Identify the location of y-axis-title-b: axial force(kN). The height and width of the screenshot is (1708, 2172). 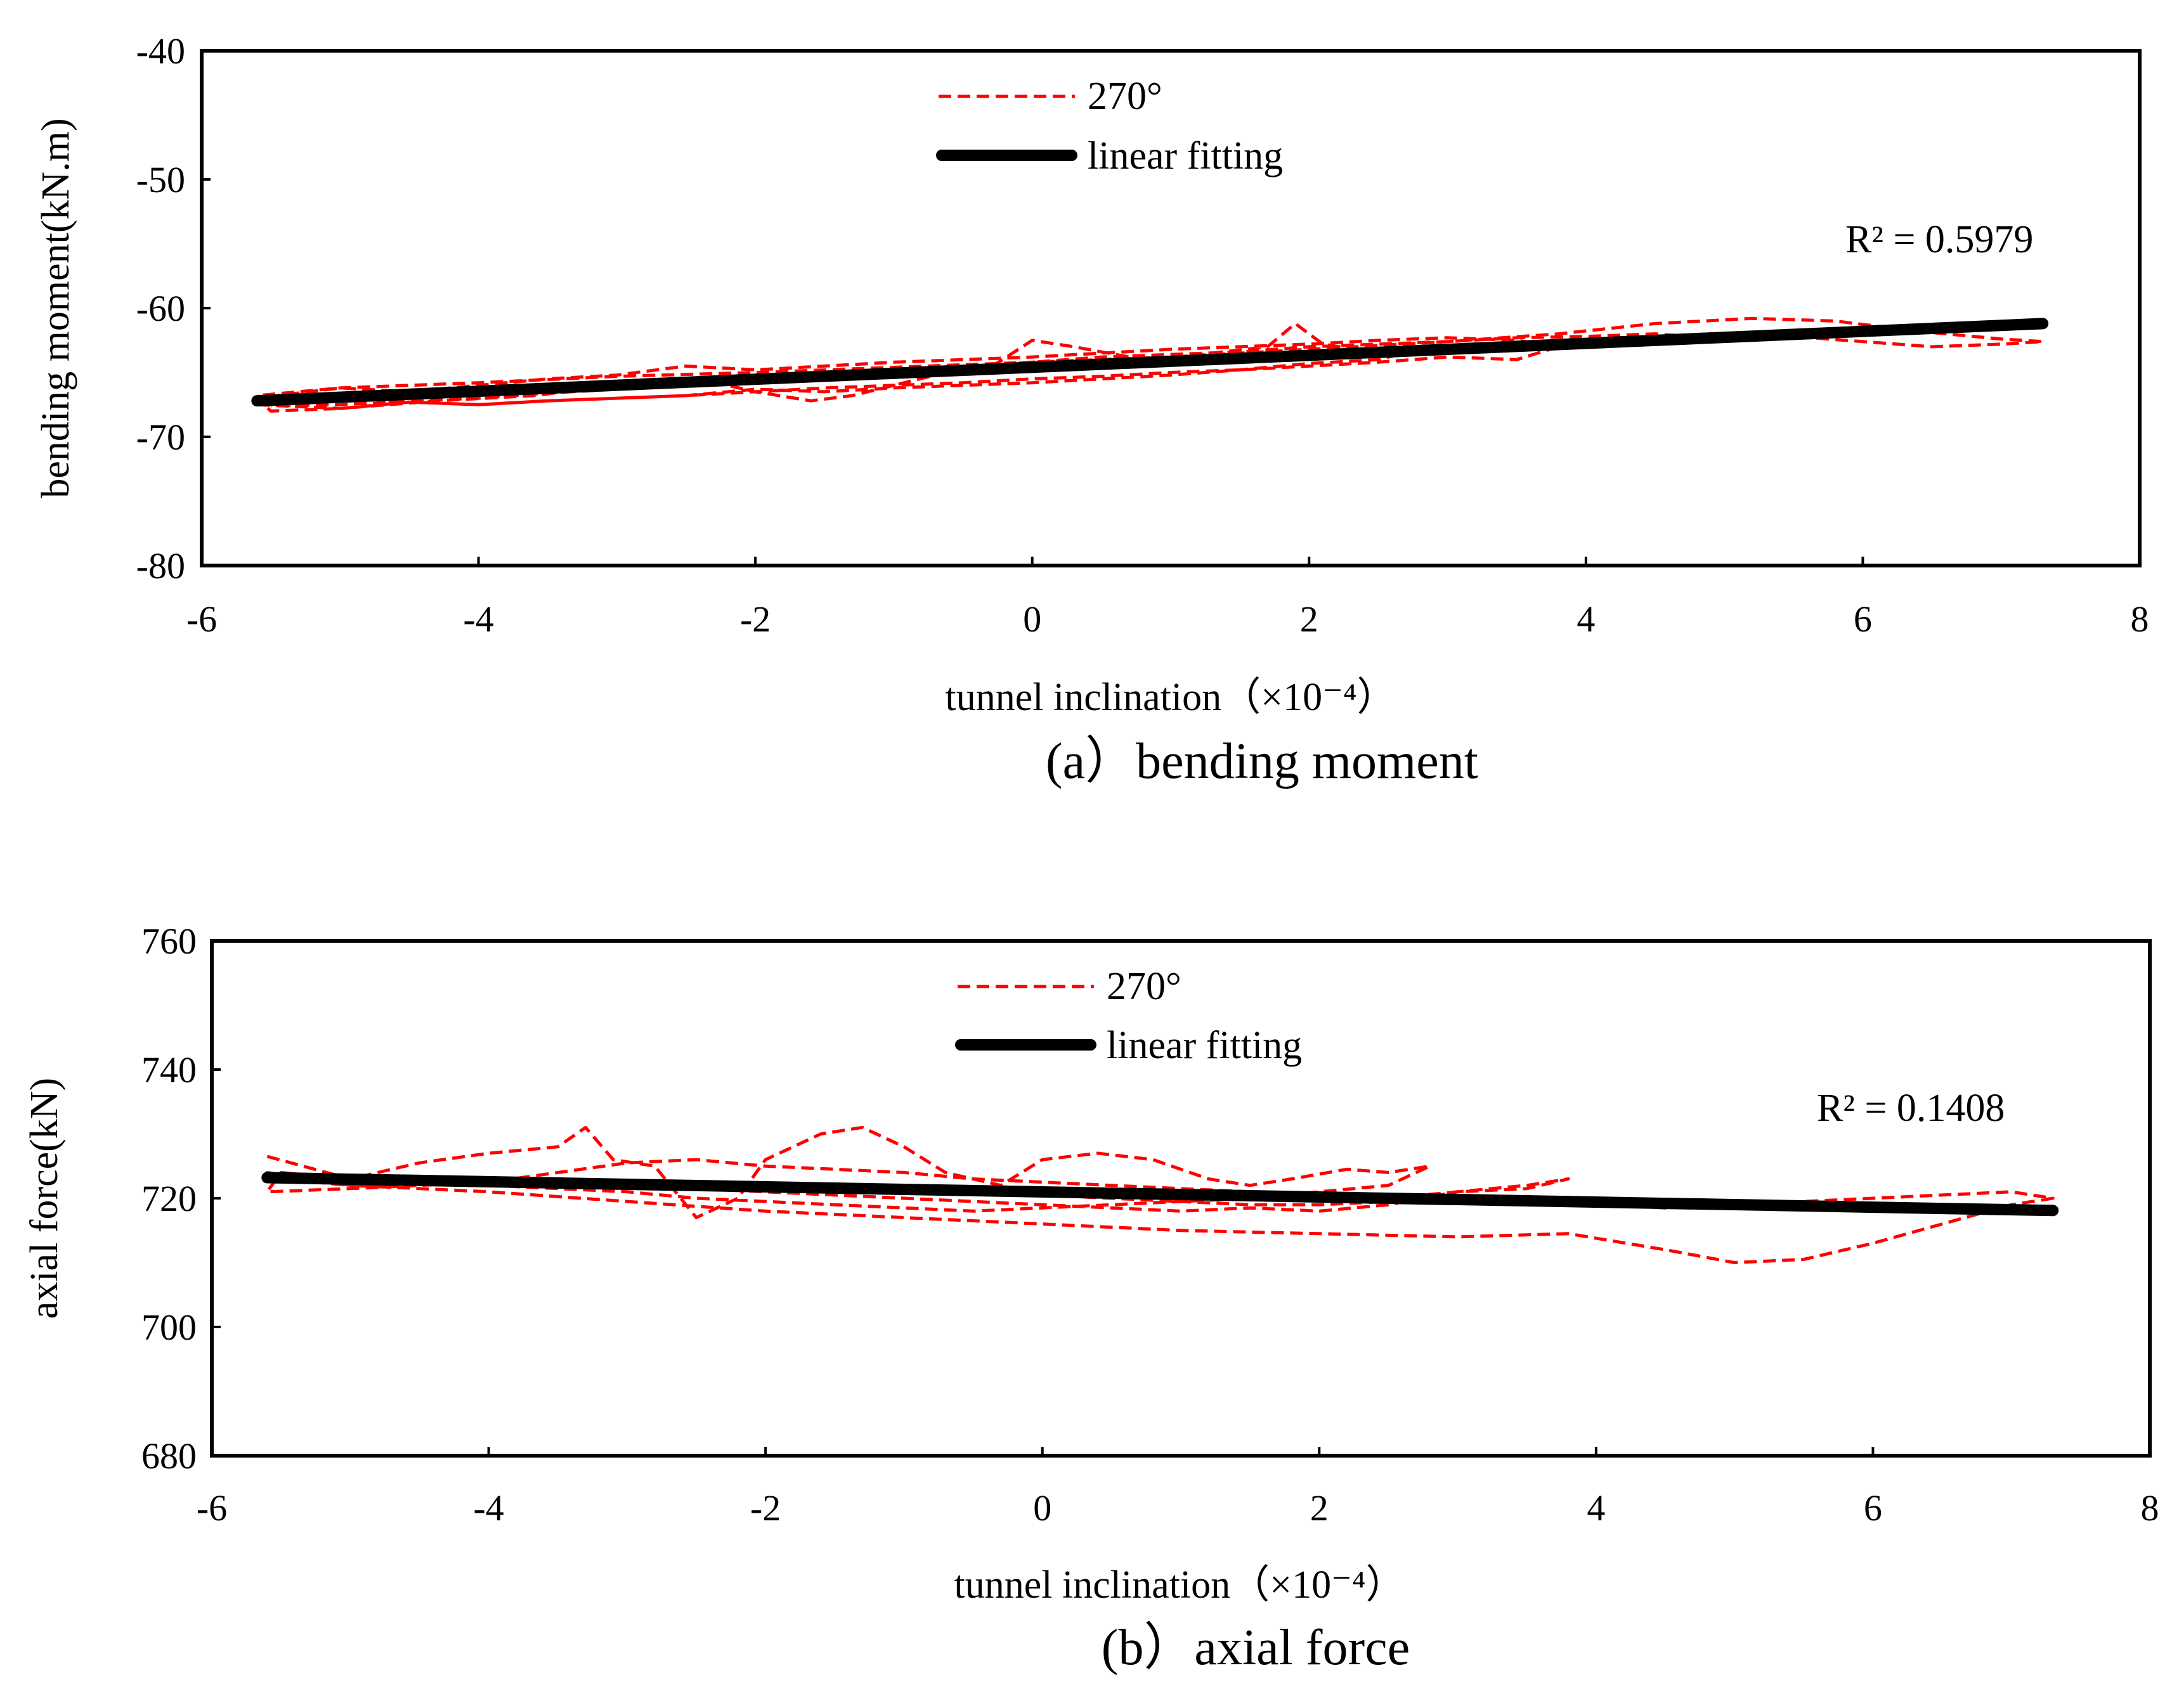
(44, 1198).